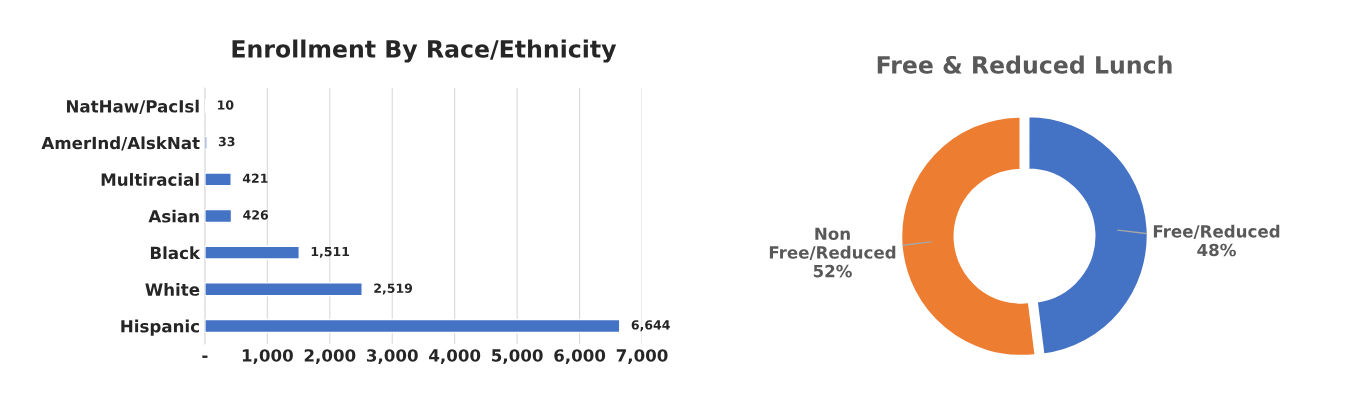  I want to click on data-label: 1,511, so click(330, 252).